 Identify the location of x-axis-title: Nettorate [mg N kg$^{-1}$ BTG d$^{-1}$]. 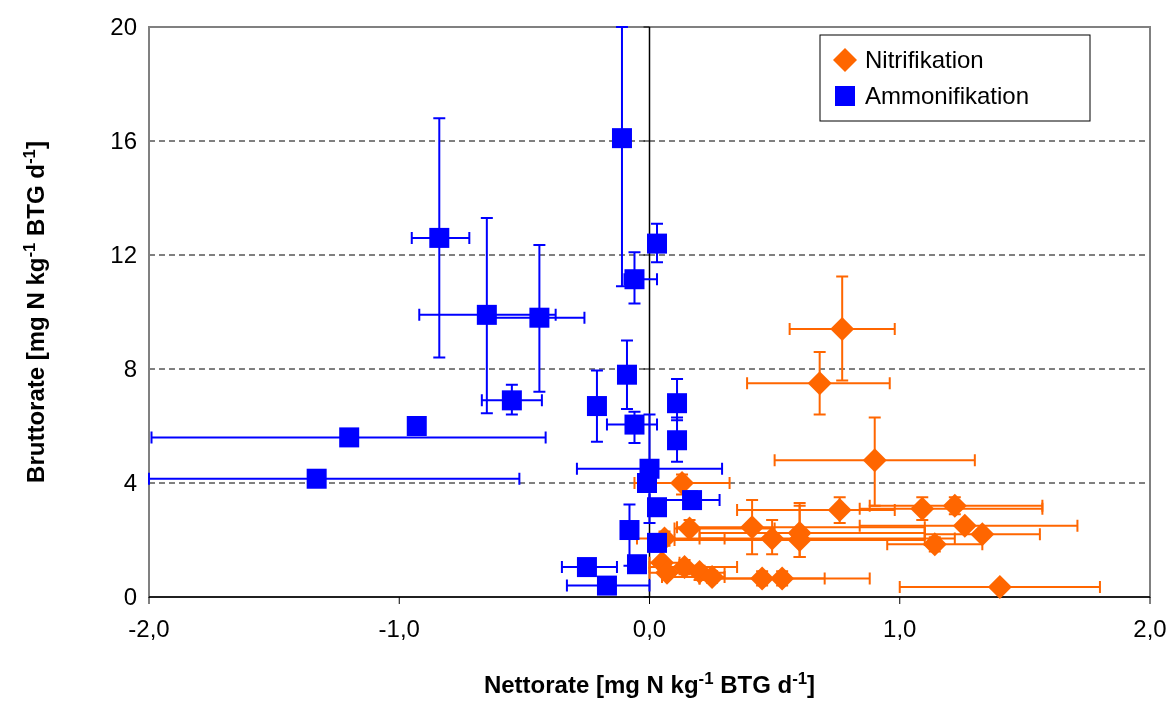
(649, 683).